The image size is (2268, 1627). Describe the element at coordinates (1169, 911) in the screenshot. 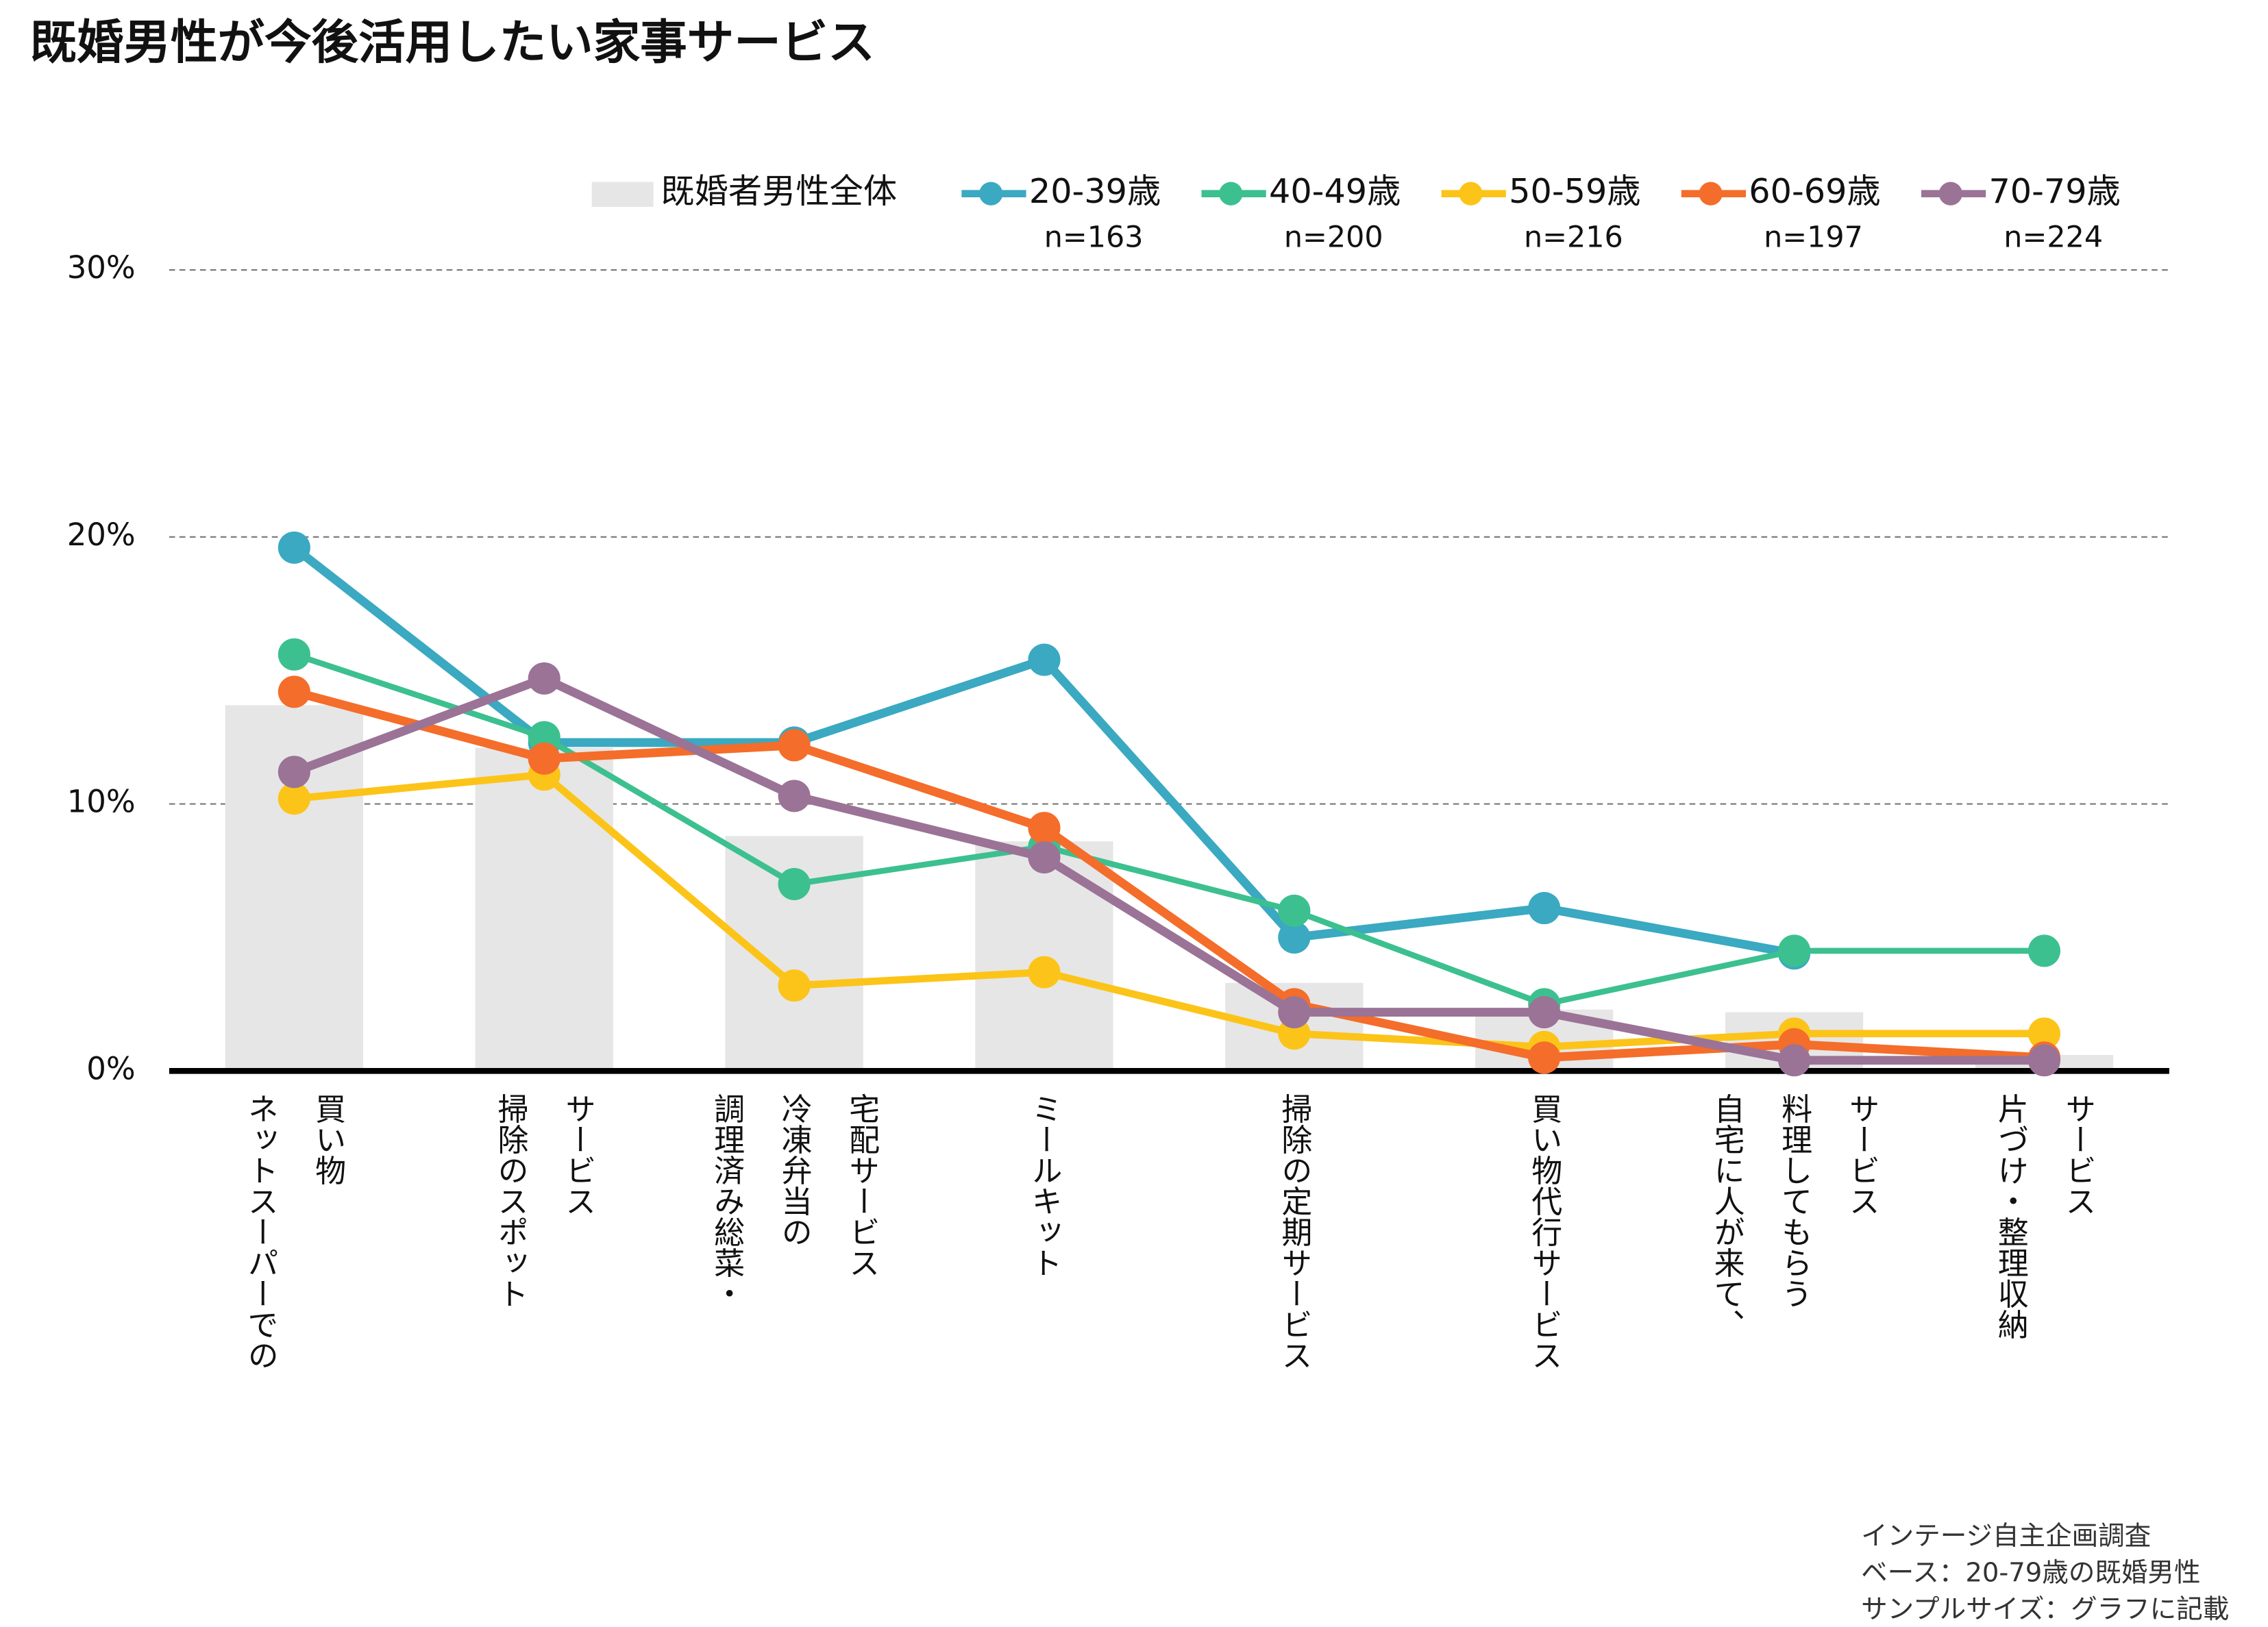

I see `series-line` at that location.